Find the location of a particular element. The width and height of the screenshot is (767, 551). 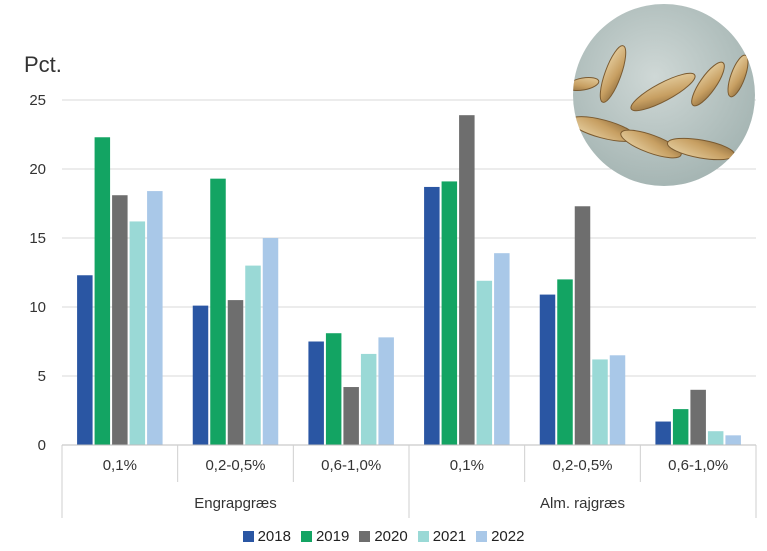

legend-item-2019: 2019 is located at coordinates (325, 536).